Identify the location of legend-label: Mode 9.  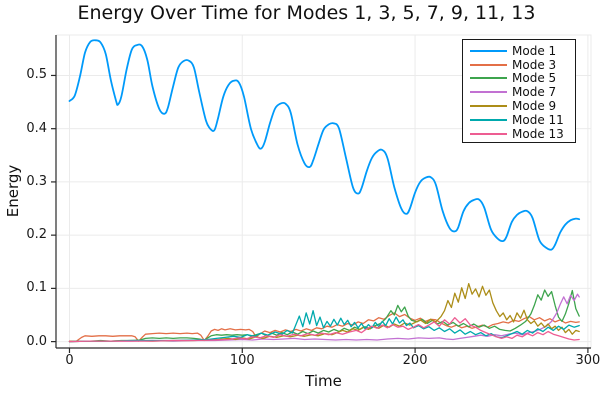
(534, 106).